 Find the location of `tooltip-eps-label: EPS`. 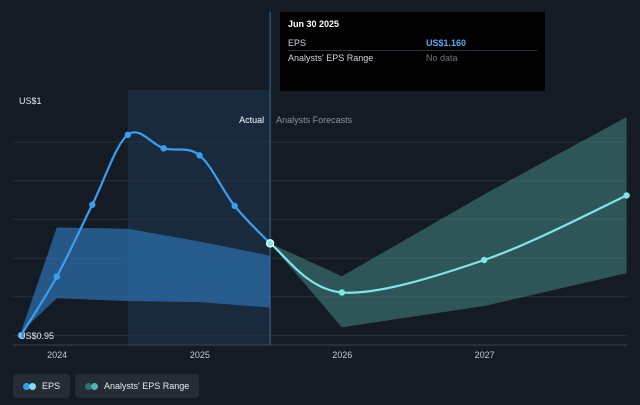

tooltip-eps-label: EPS is located at coordinates (297, 43).